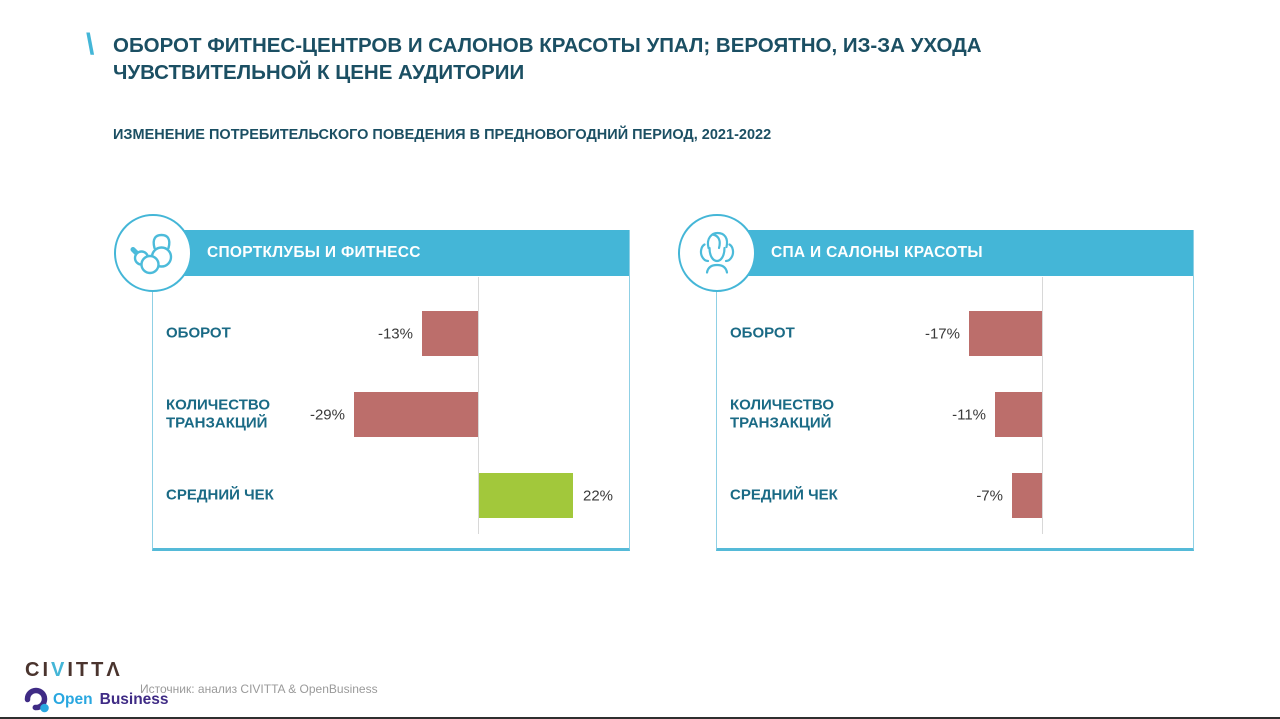 The height and width of the screenshot is (719, 1280). What do you see at coordinates (134, 699) in the screenshot?
I see `openbusiness-business-text: Business` at bounding box center [134, 699].